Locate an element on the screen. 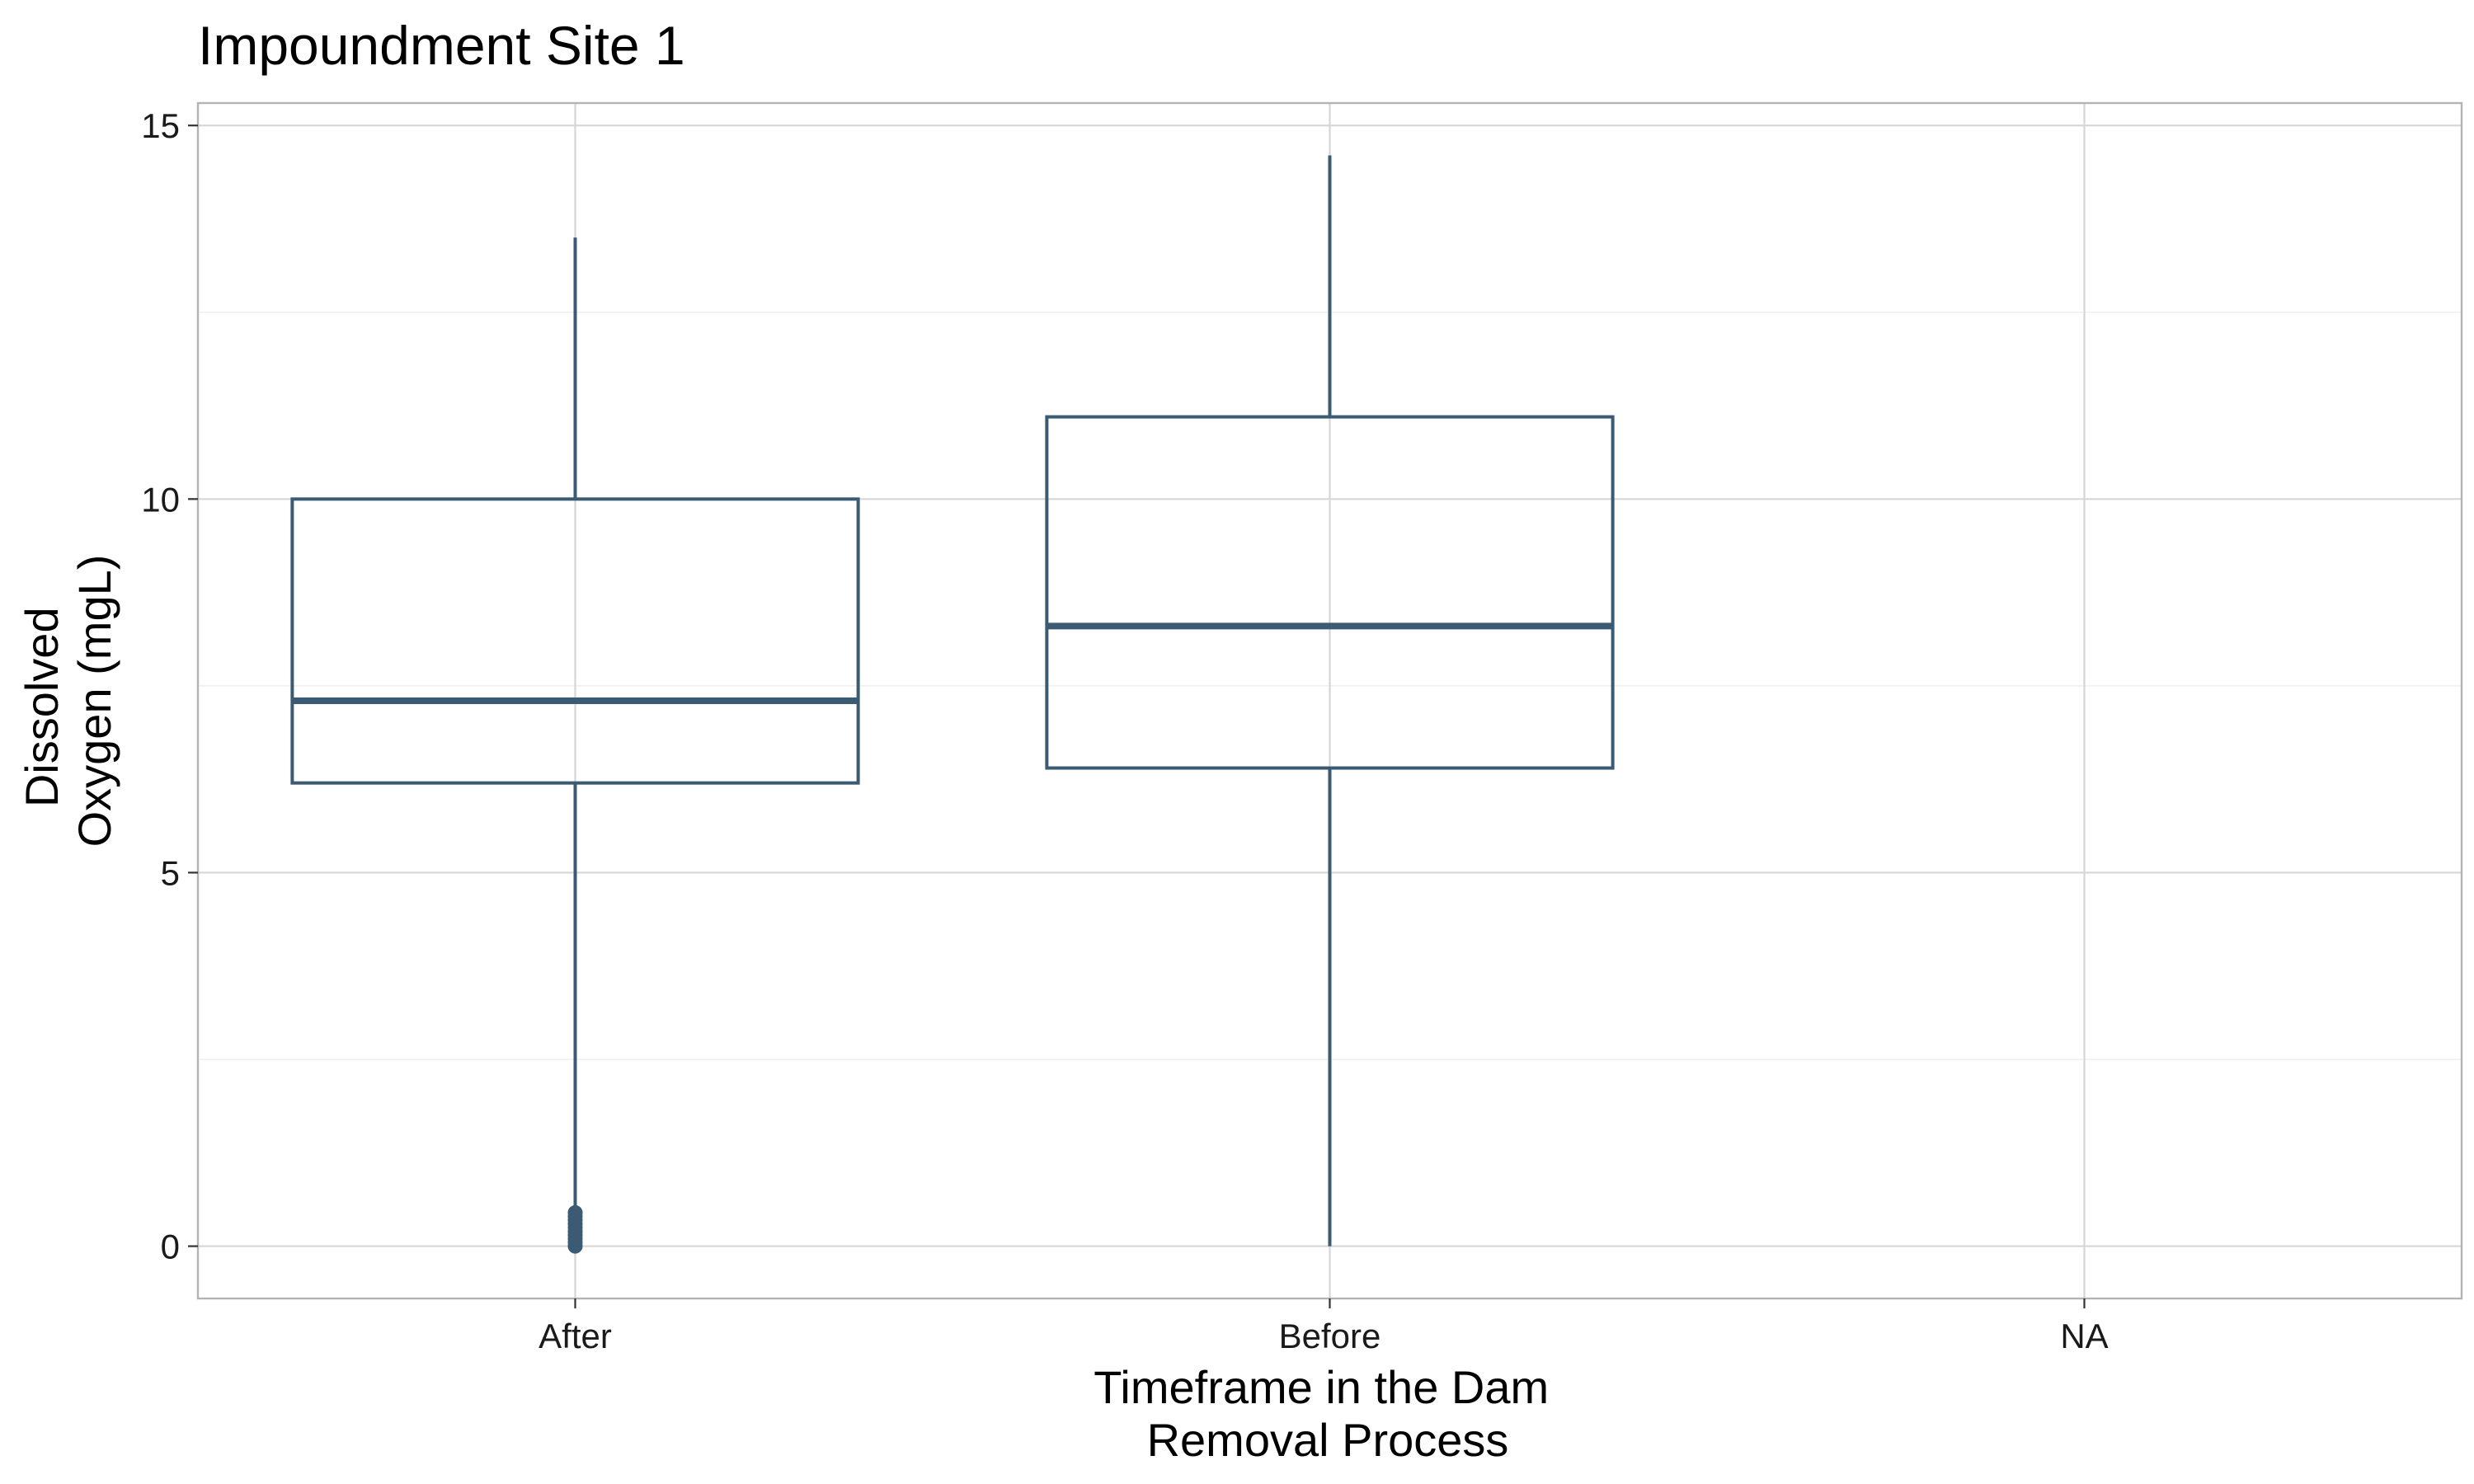  x-axis-title: Timeframe in the Dam Removal Process is located at coordinates (1327, 1413).